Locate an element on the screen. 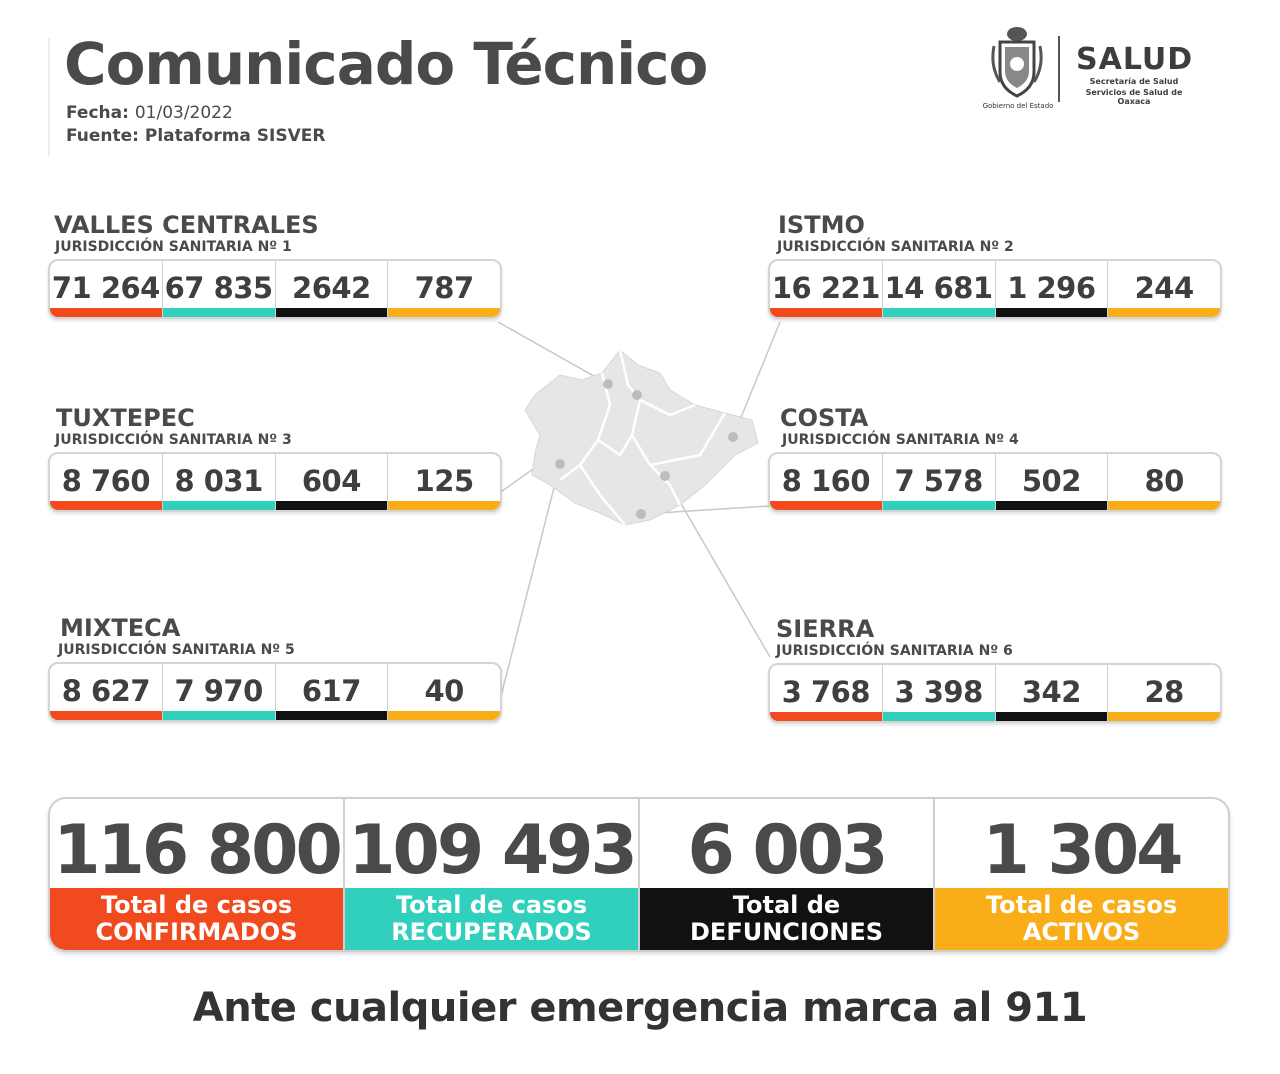  salud-subtitle-2: Servicios de Salud de Oaxaca is located at coordinates (1134, 97).